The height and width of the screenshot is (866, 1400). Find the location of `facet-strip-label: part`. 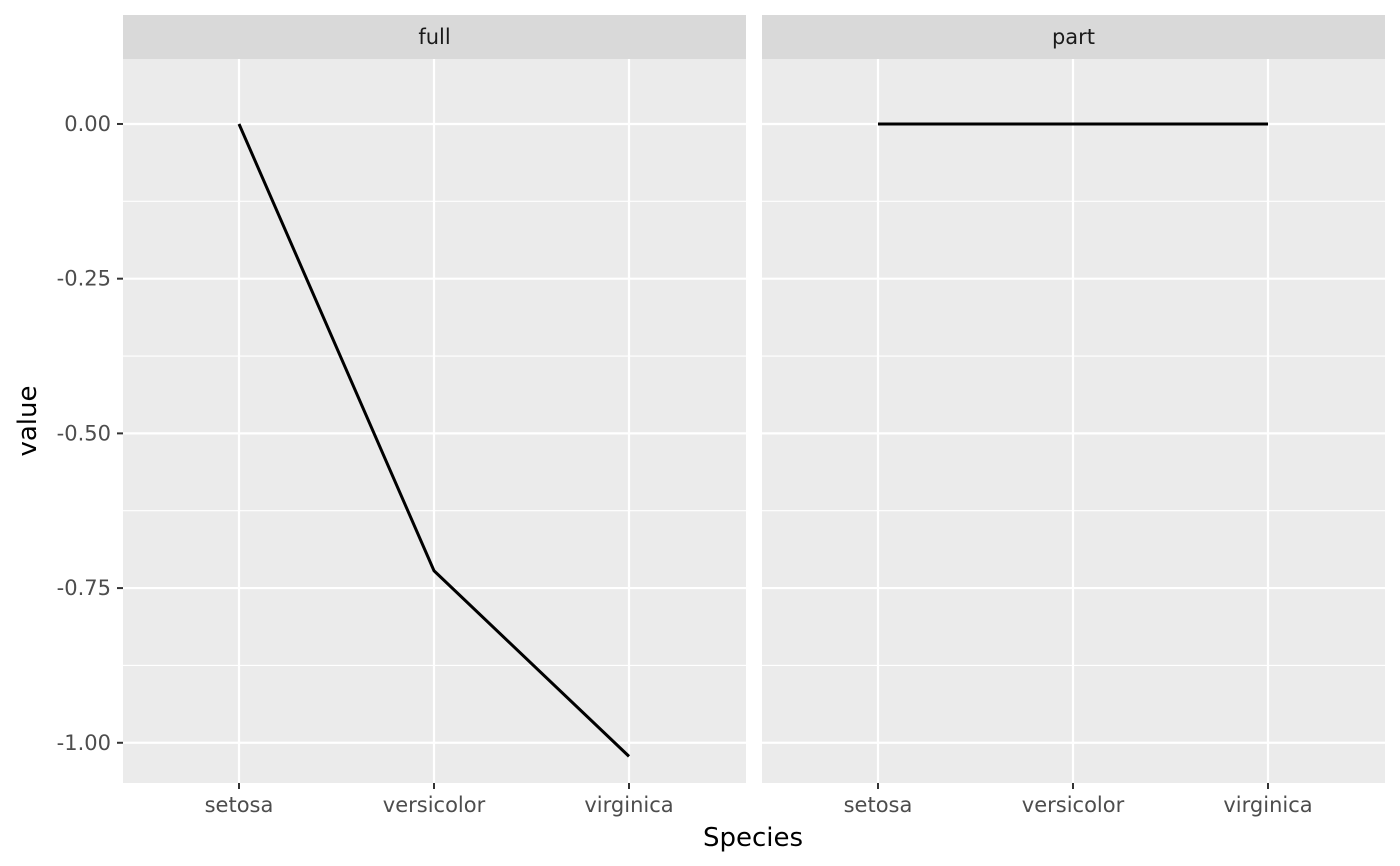

facet-strip-label: part is located at coordinates (1073, 37).